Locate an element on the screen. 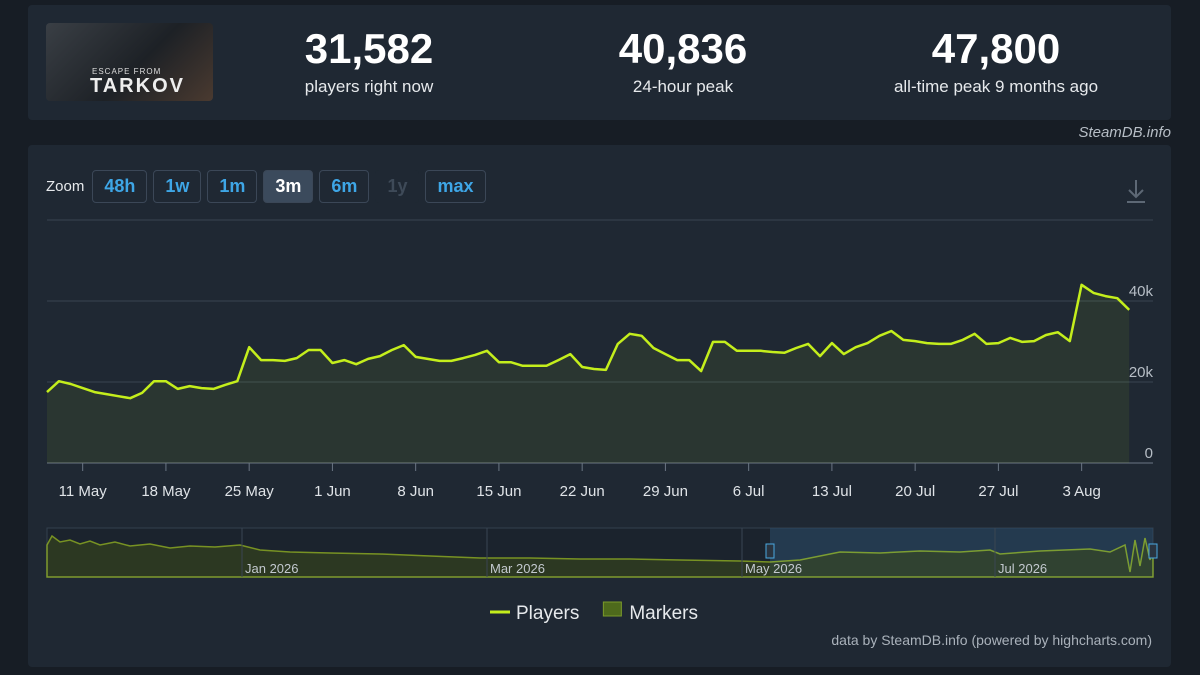 The width and height of the screenshot is (1200, 675). x-tick-label: 3 Aug is located at coordinates (1081, 491).